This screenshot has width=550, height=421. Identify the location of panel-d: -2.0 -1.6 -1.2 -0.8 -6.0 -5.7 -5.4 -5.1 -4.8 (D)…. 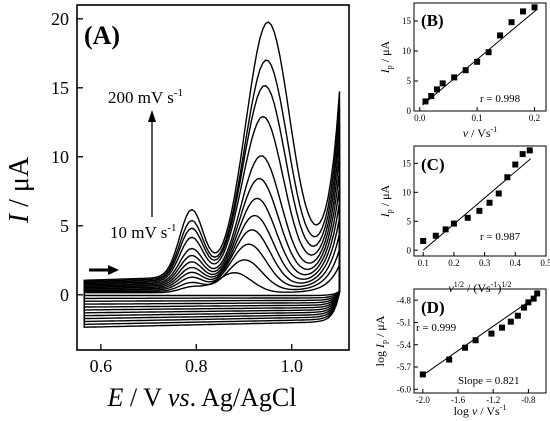
(460, 353).